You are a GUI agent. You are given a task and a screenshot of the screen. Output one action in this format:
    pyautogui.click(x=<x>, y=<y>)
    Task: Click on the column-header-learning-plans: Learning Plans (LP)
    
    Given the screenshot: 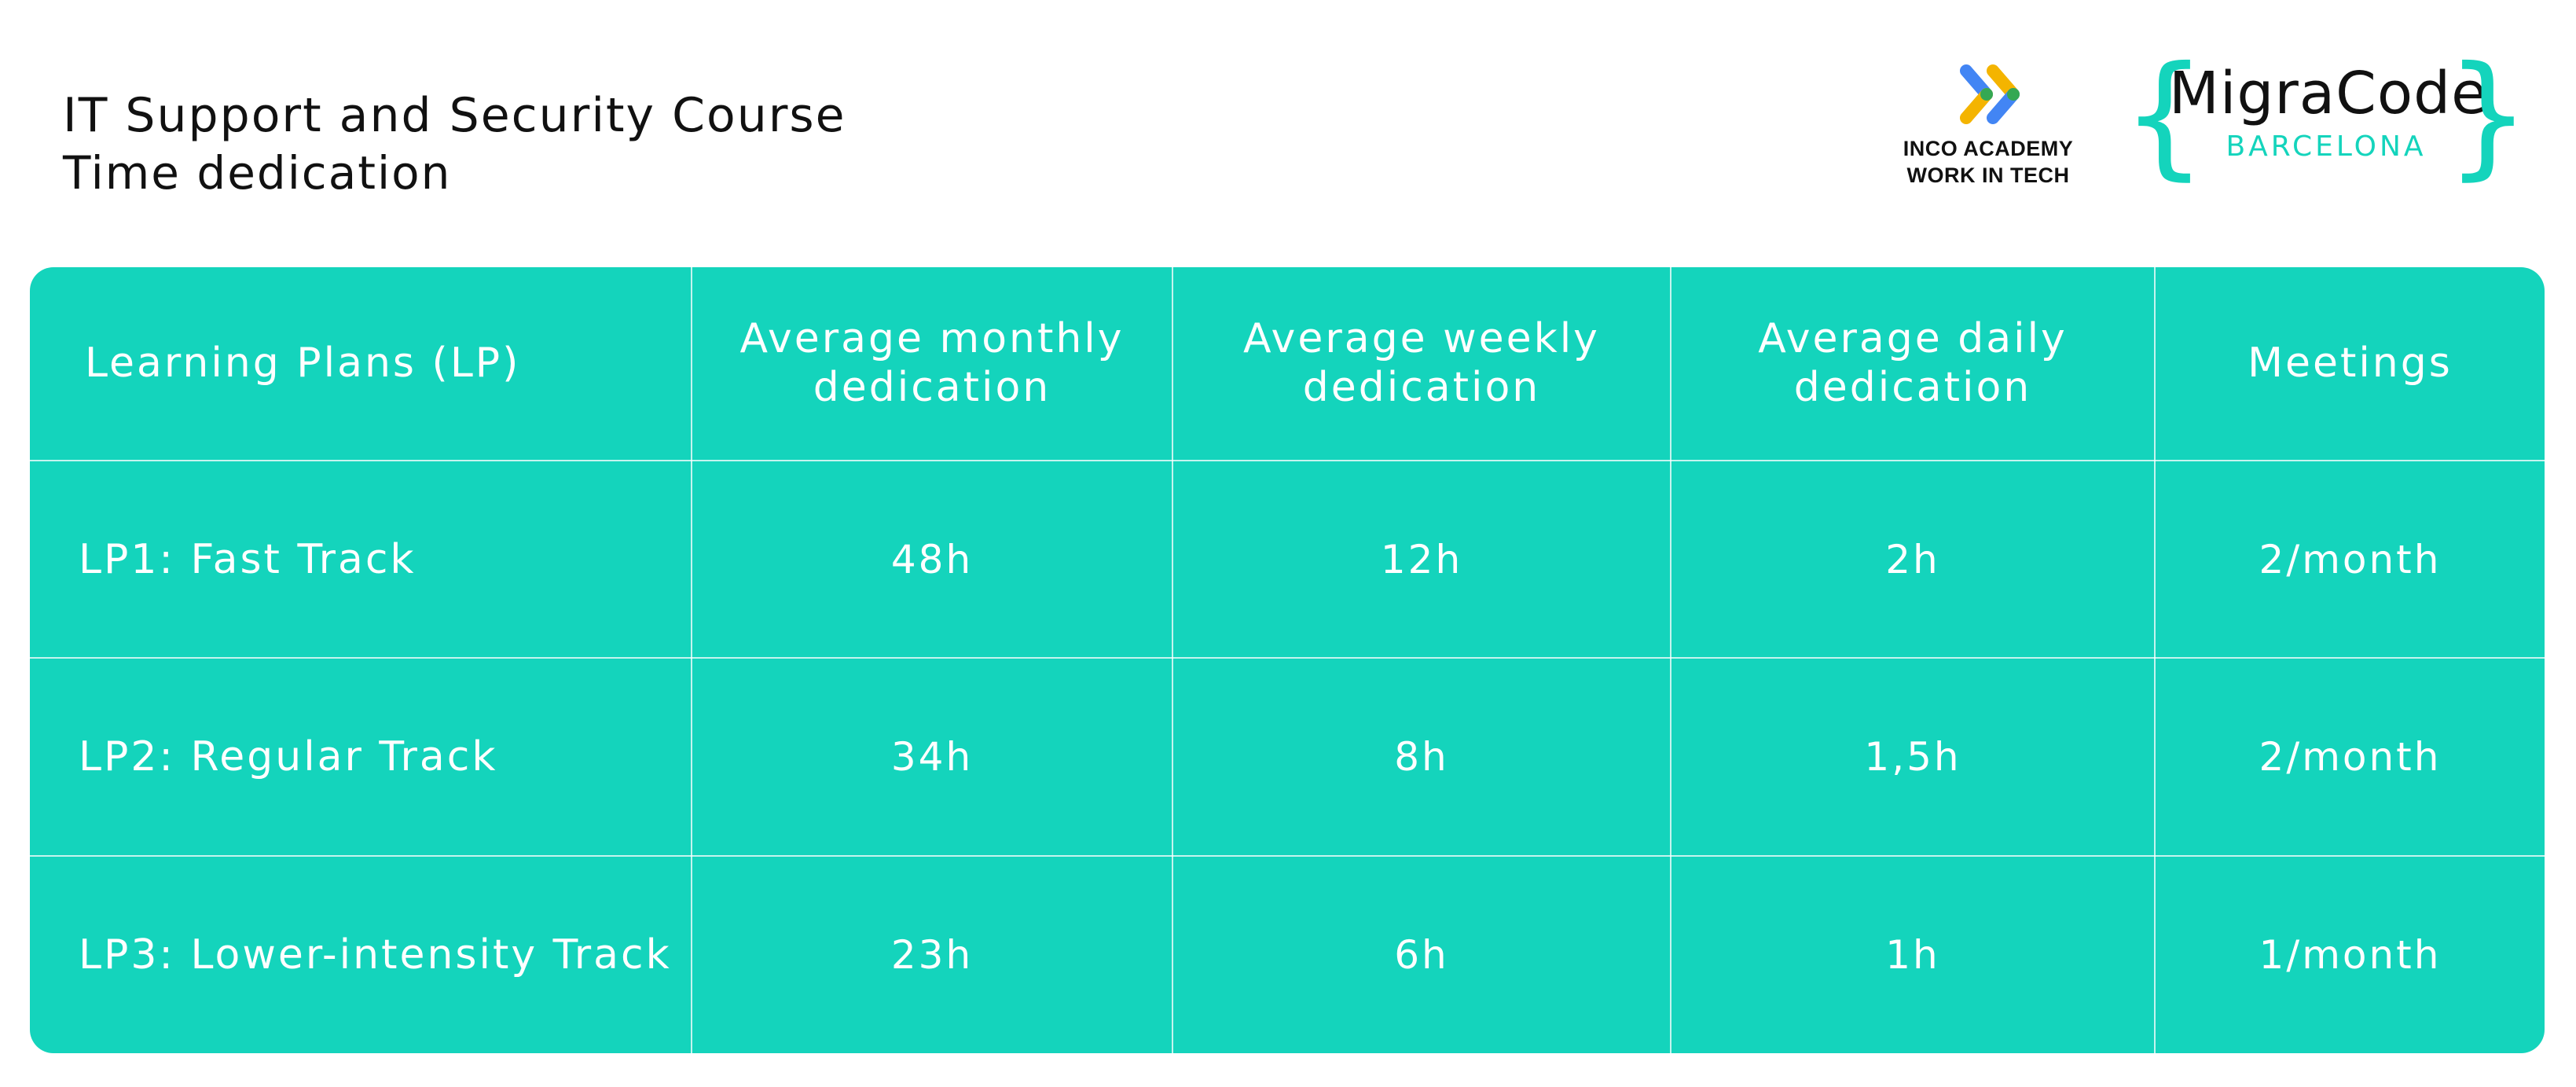 What is the action you would take?
    pyautogui.click(x=361, y=364)
    